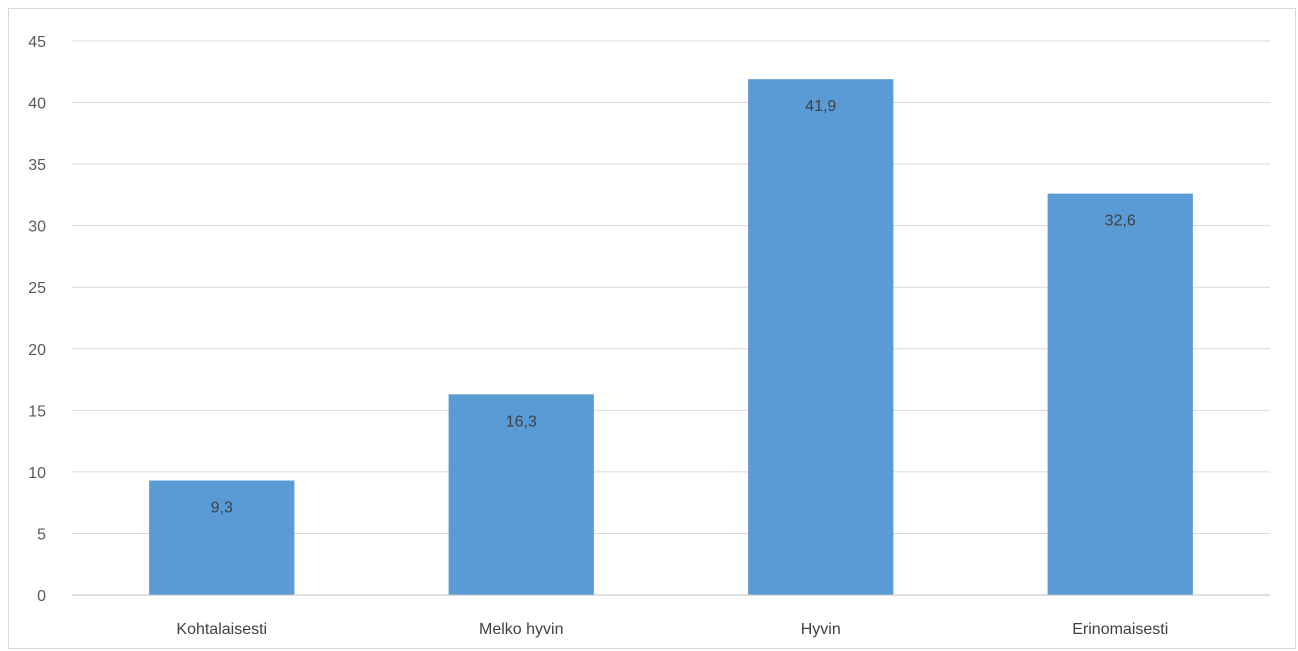  Describe the element at coordinates (1120, 221) in the screenshot. I see `data-label: 32,6` at that location.